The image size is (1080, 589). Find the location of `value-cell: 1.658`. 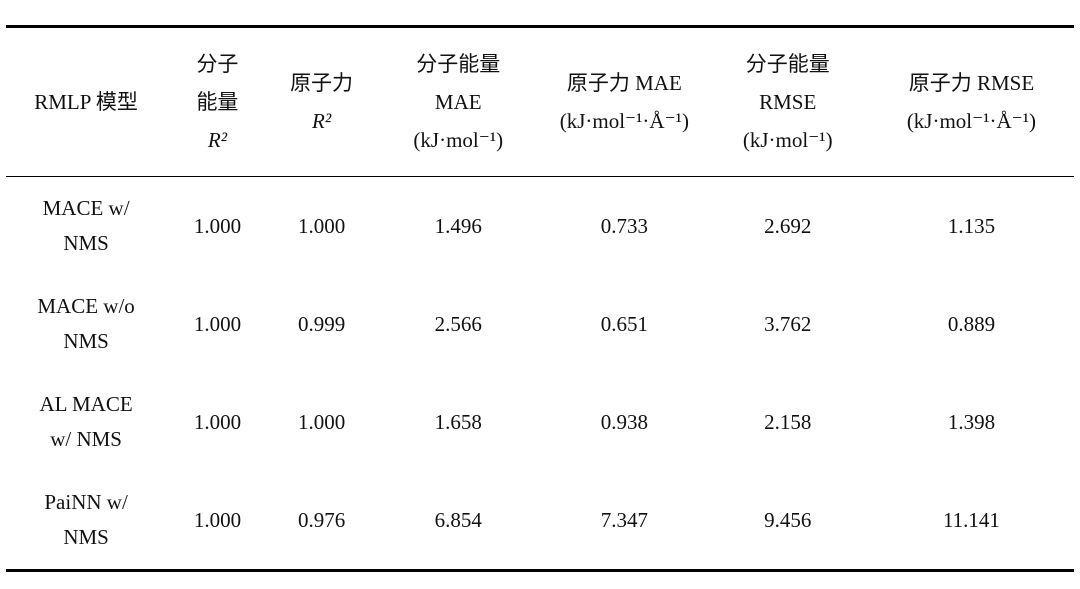

value-cell: 1.658 is located at coordinates (458, 421).